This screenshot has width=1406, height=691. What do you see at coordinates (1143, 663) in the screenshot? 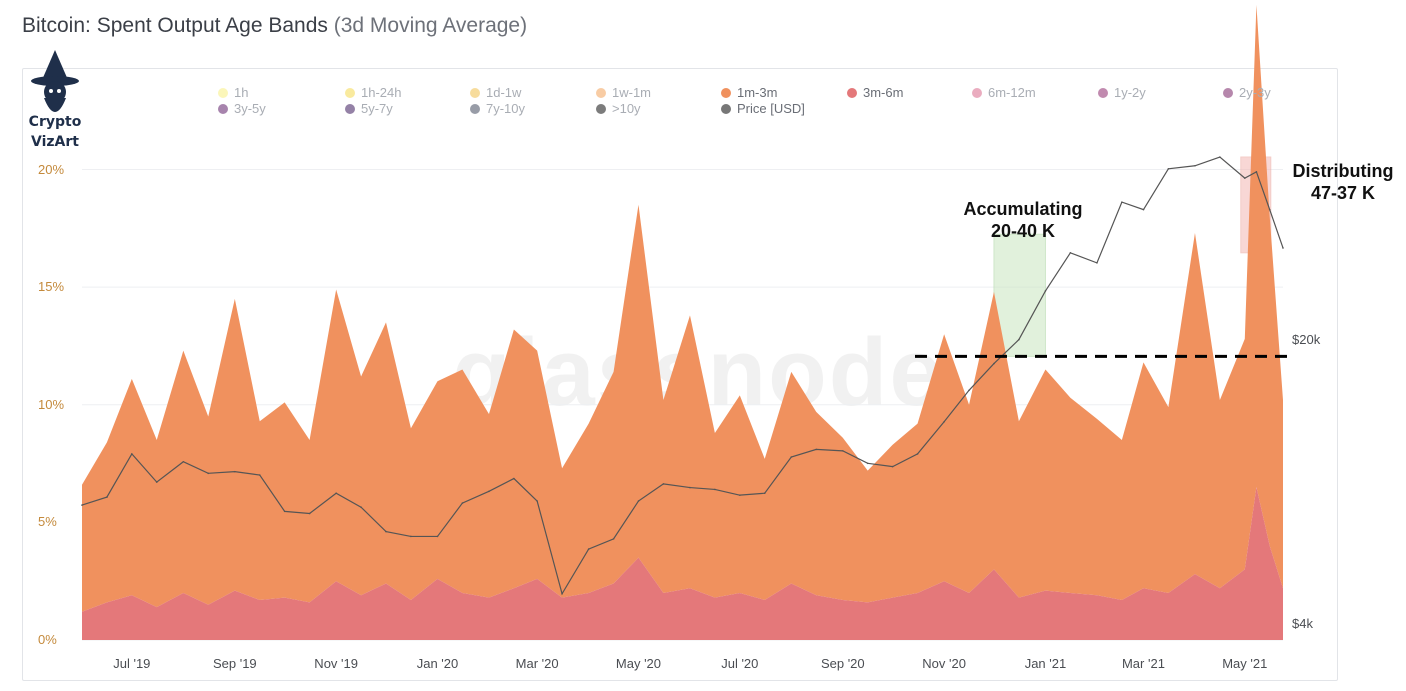
I see `x-tick-label: Mar '21` at bounding box center [1143, 663].